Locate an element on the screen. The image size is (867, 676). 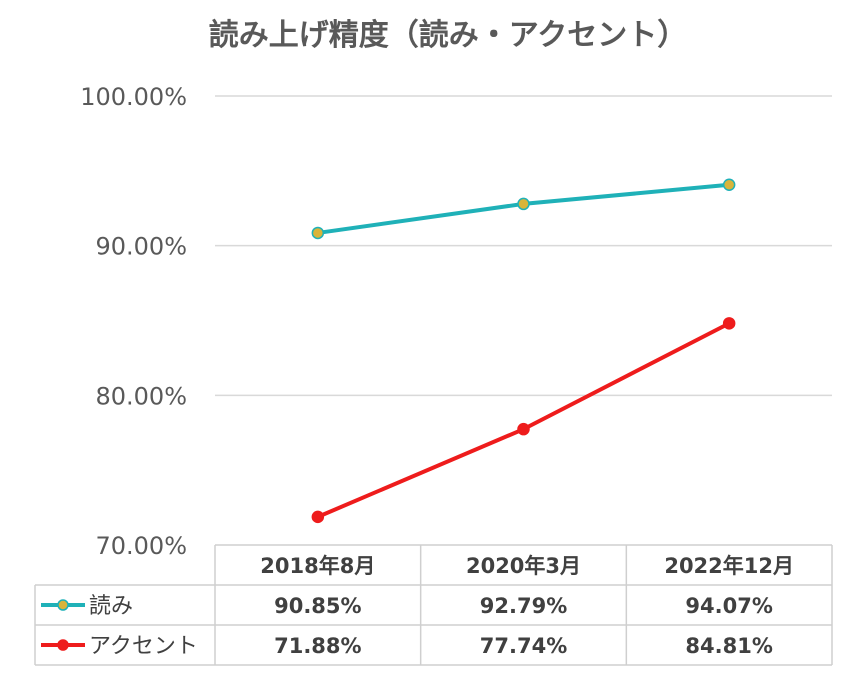
y-tick-label: 90.00% is located at coordinates (141, 247).